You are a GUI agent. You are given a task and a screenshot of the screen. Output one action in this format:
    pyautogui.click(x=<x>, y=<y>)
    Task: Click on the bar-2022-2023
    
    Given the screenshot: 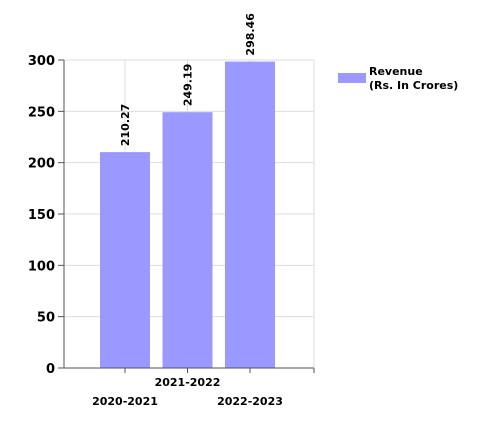 What is the action you would take?
    pyautogui.click(x=250, y=215)
    